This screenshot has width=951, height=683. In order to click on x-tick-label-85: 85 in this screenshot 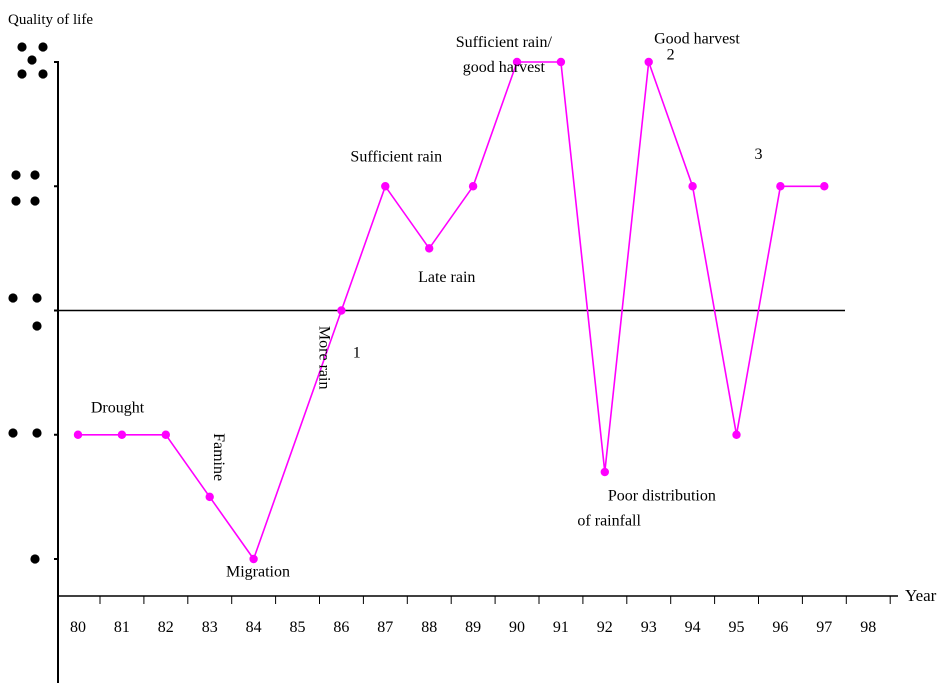, I will do `click(298, 627)`.